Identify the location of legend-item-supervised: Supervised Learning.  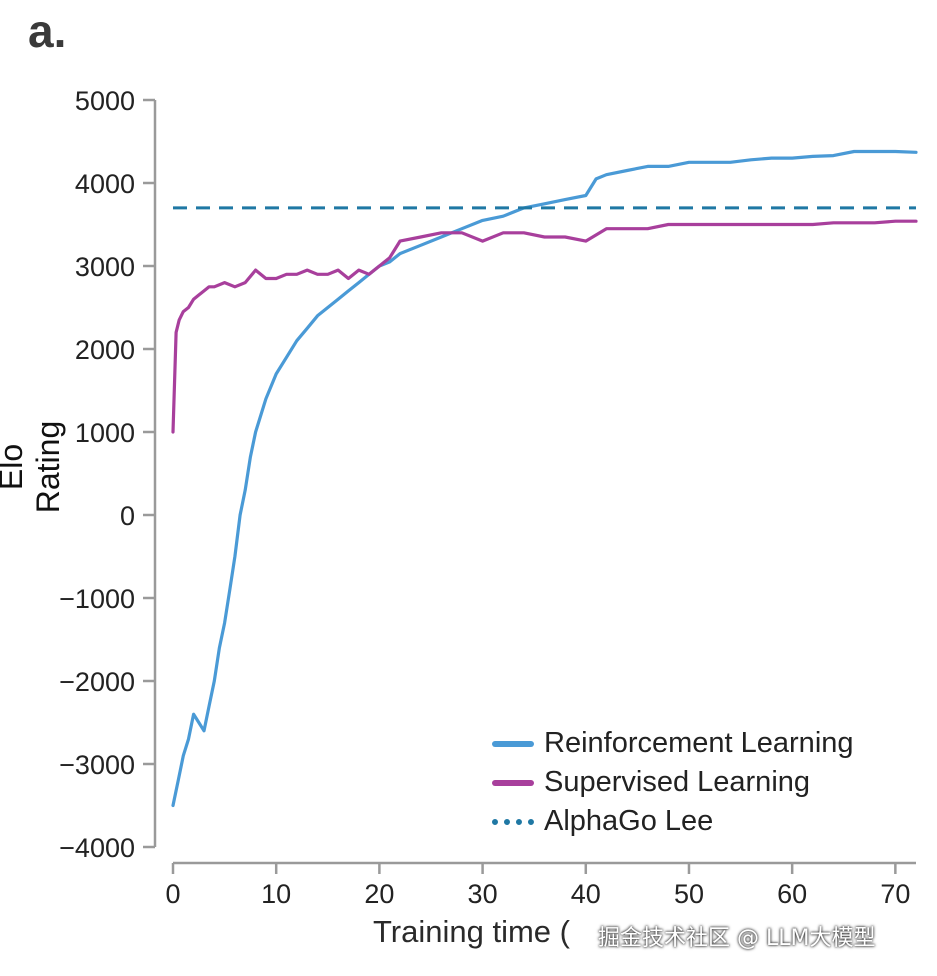
(673, 782).